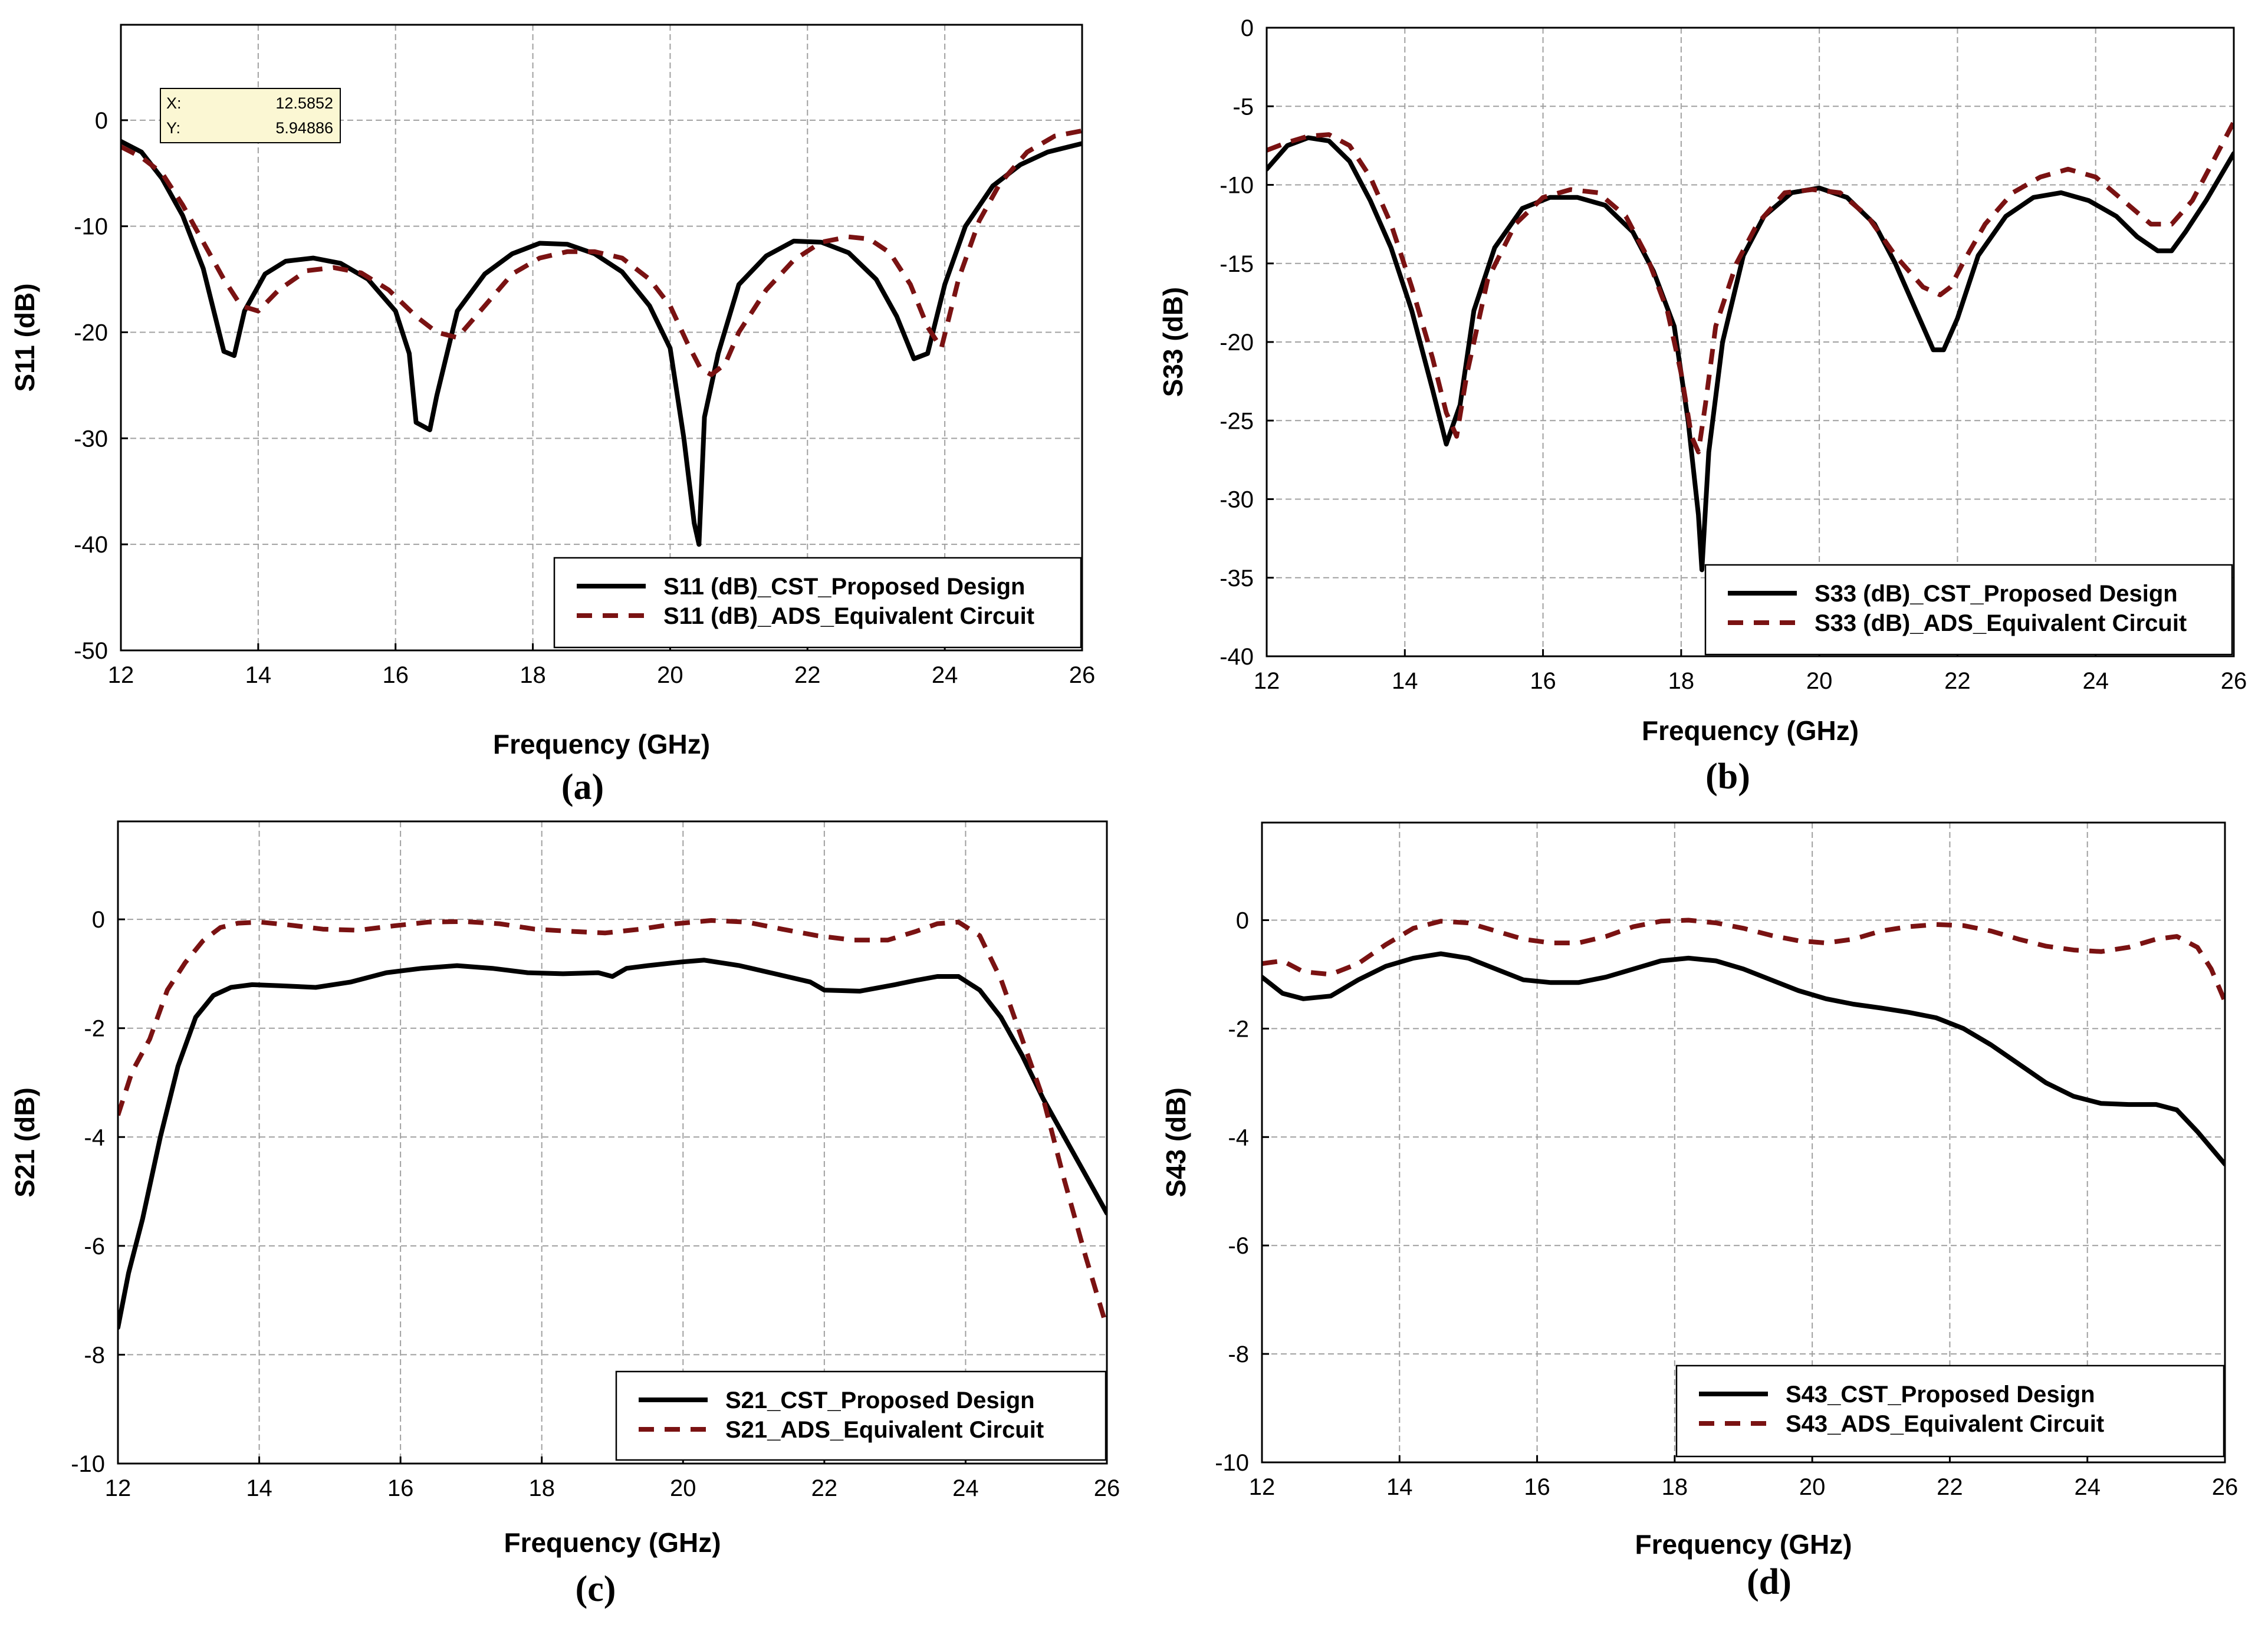 Image resolution: width=2268 pixels, height=1631 pixels. What do you see at coordinates (1237, 421) in the screenshot?
I see `y-tick-label: -25` at bounding box center [1237, 421].